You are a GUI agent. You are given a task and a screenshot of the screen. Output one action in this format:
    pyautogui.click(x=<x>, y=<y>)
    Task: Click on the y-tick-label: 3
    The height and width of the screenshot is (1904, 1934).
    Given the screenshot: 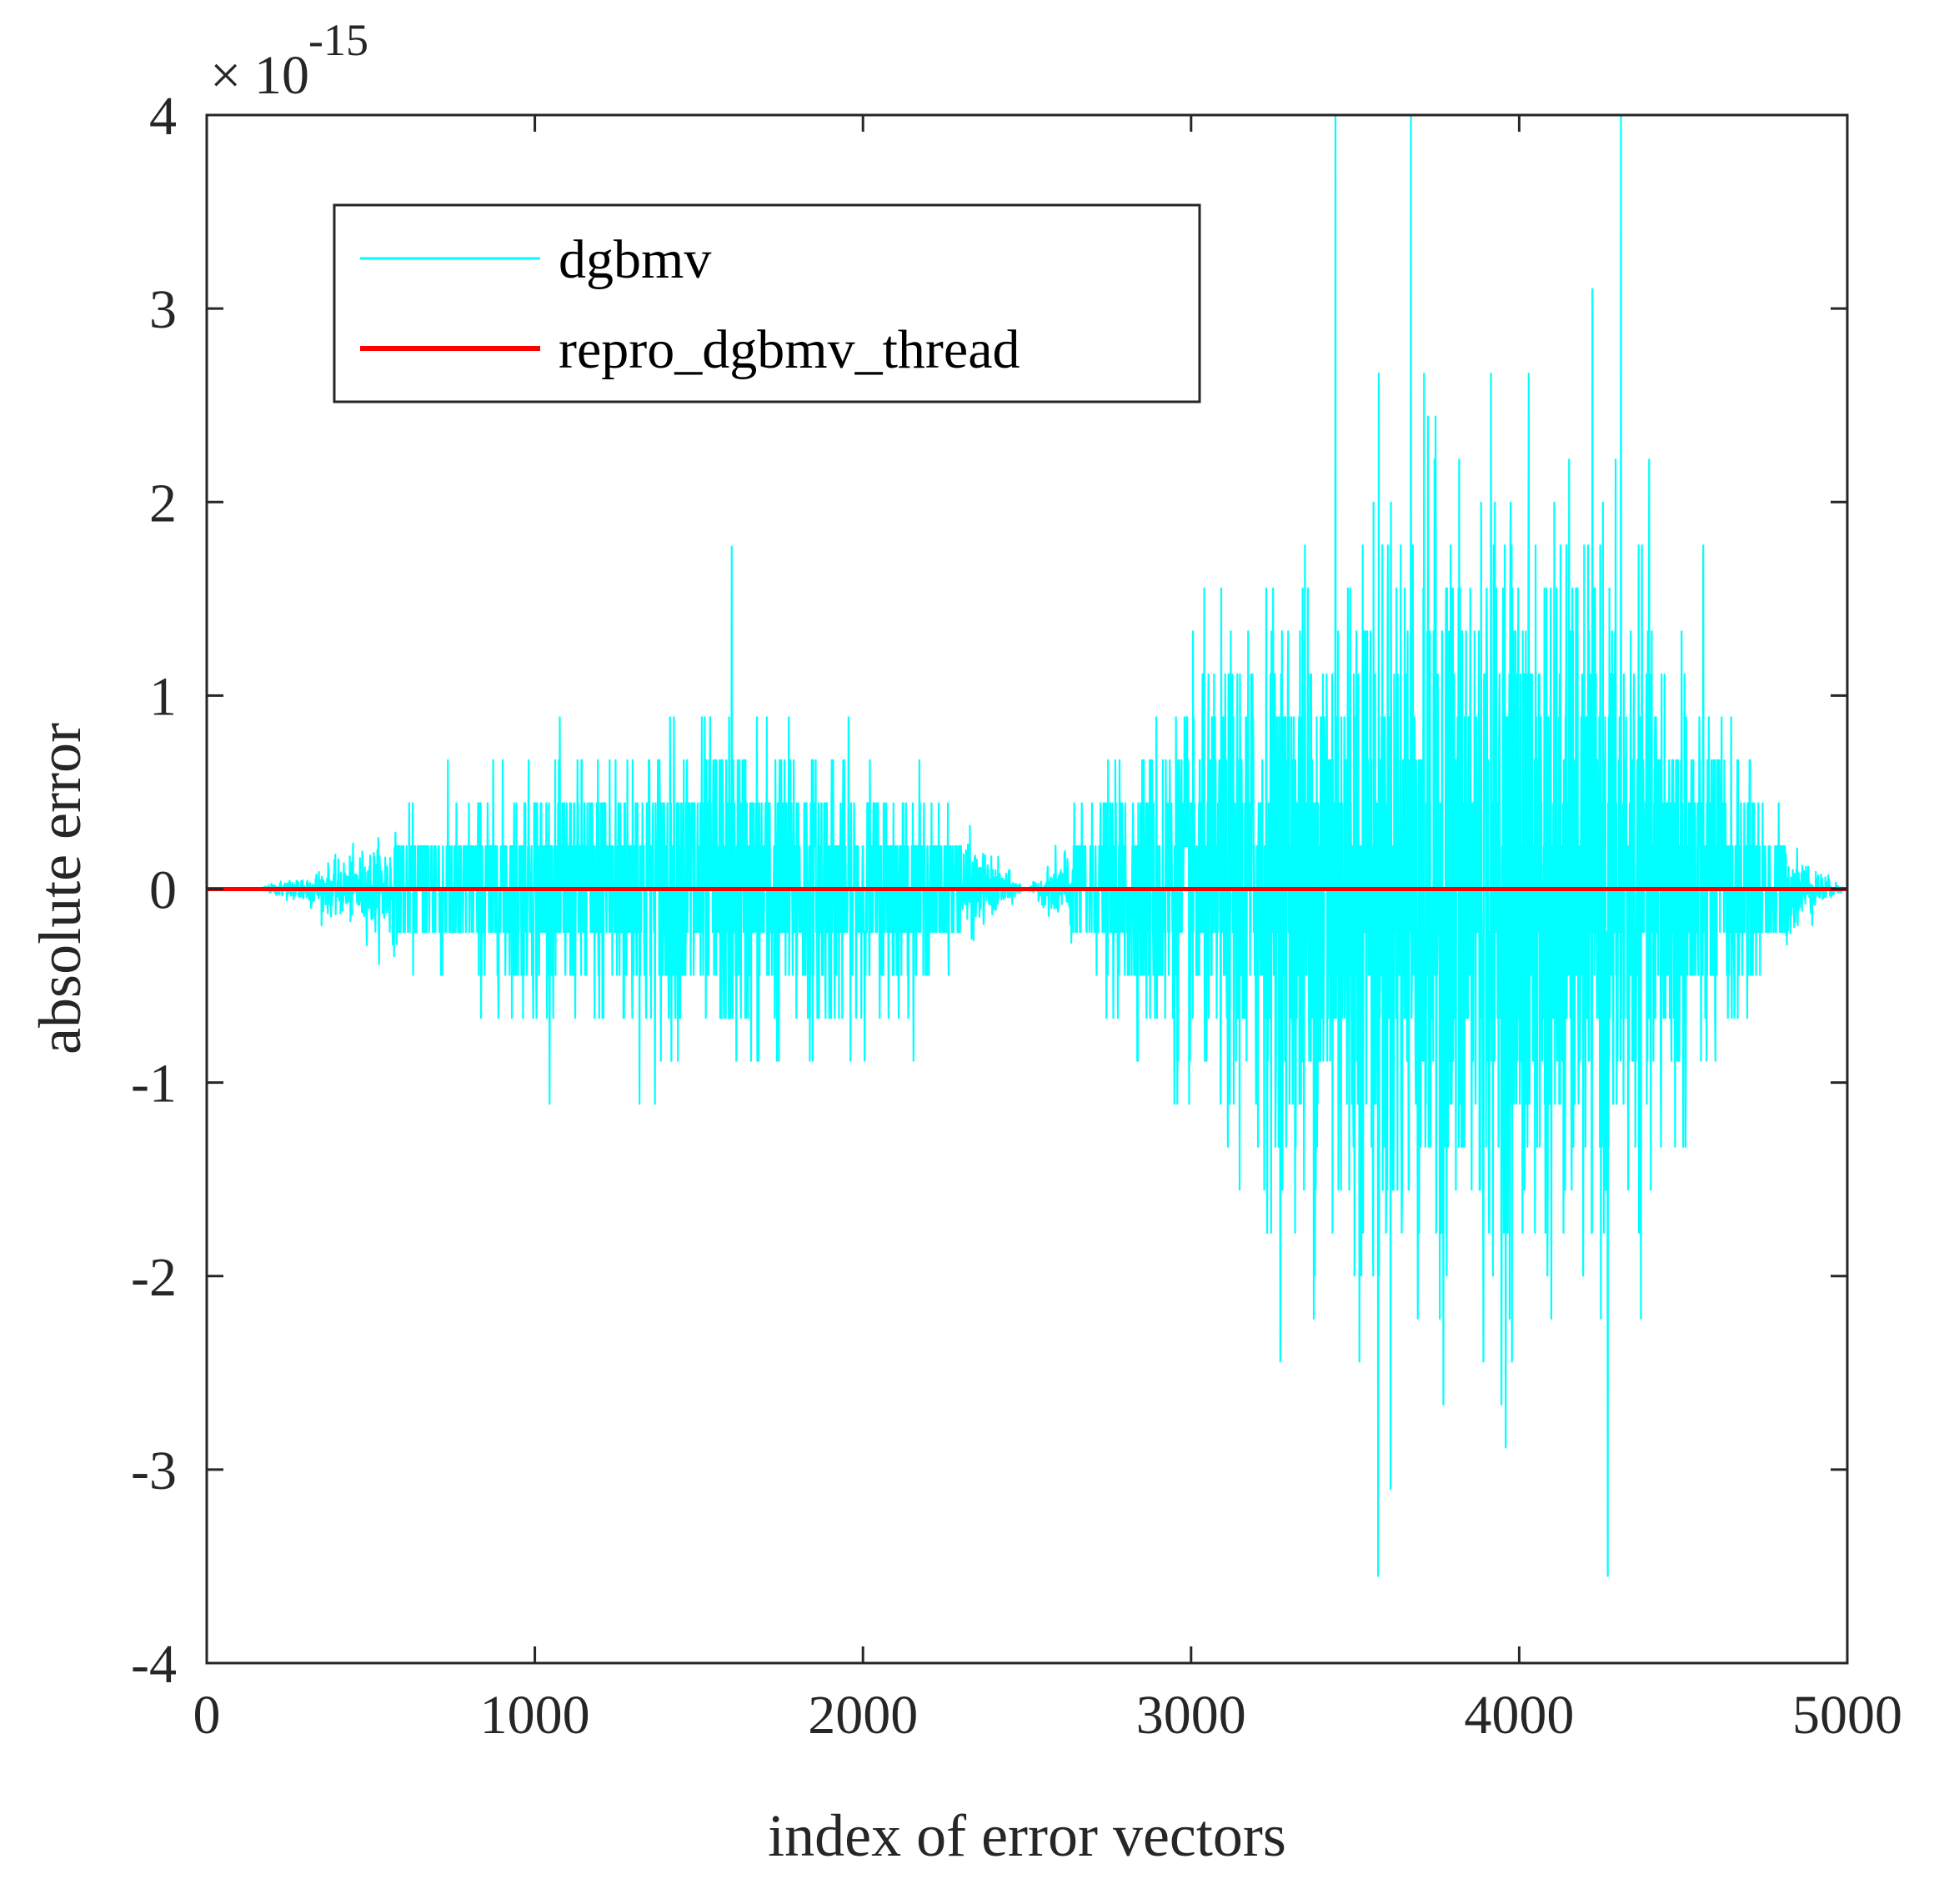 What is the action you would take?
    pyautogui.click(x=163, y=309)
    